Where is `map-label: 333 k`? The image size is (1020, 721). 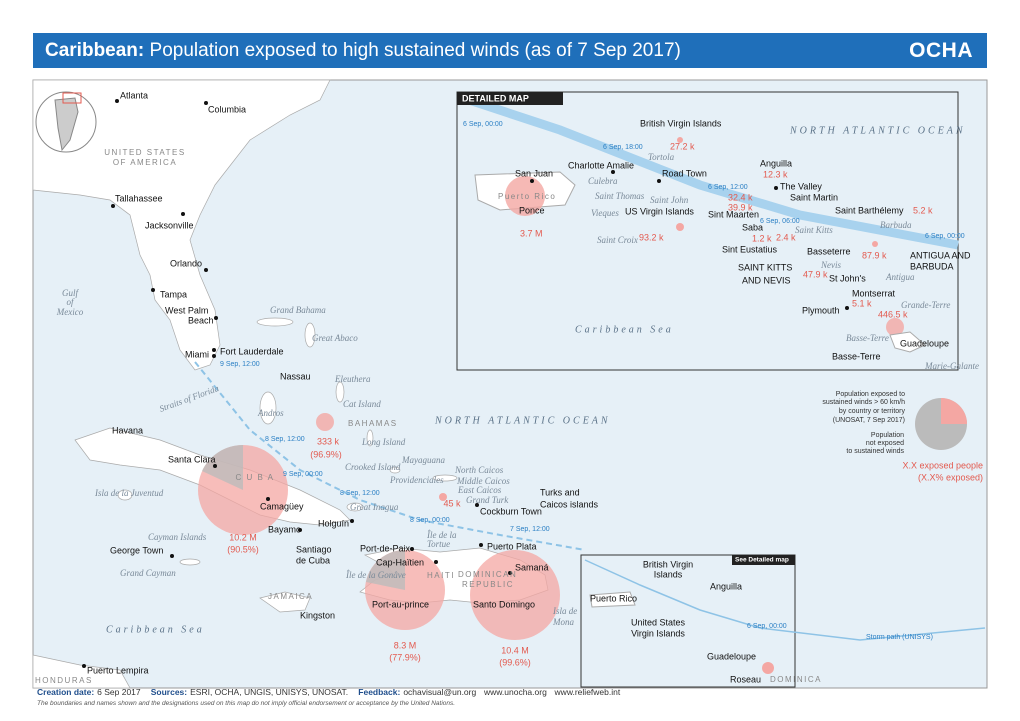
map-label: 333 k is located at coordinates (328, 441).